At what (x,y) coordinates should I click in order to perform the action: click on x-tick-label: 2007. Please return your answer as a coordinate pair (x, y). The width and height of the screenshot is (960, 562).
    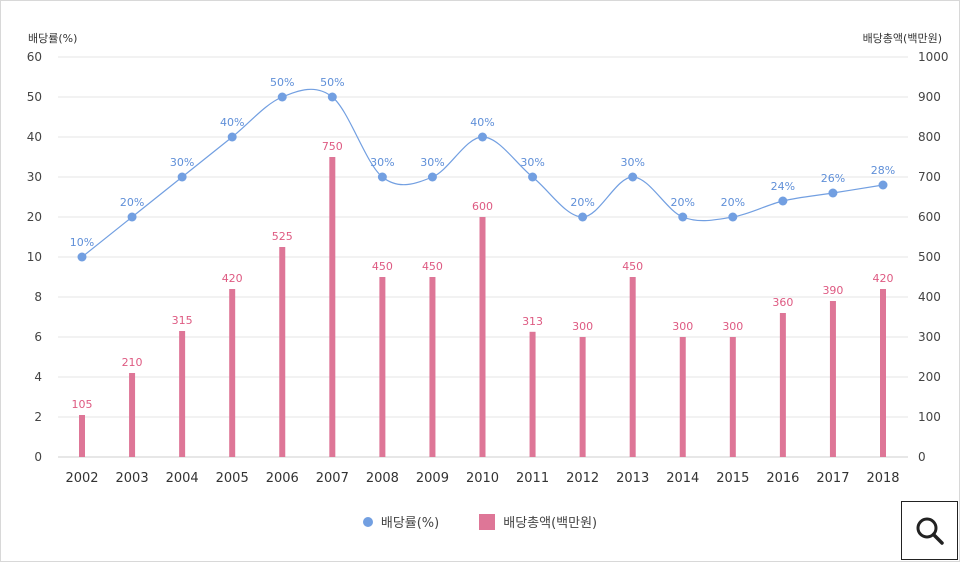
    Looking at the image, I should click on (332, 478).